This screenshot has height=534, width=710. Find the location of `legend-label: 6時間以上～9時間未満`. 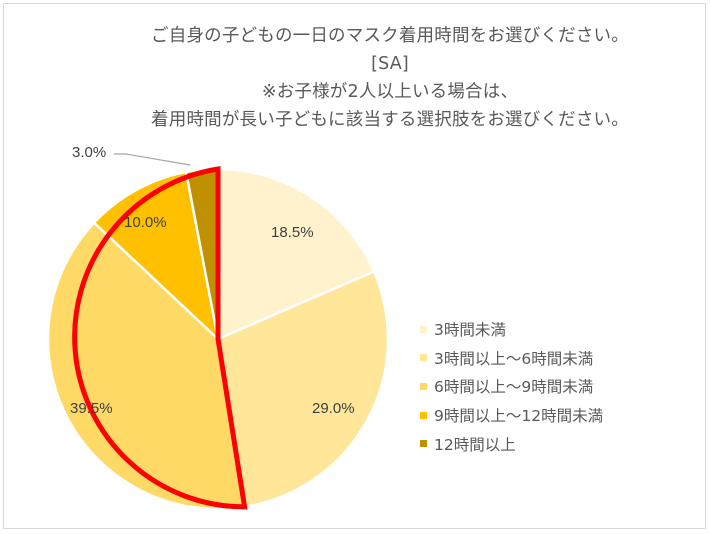

legend-label: 6時間以上～9時間未満 is located at coordinates (514, 387).